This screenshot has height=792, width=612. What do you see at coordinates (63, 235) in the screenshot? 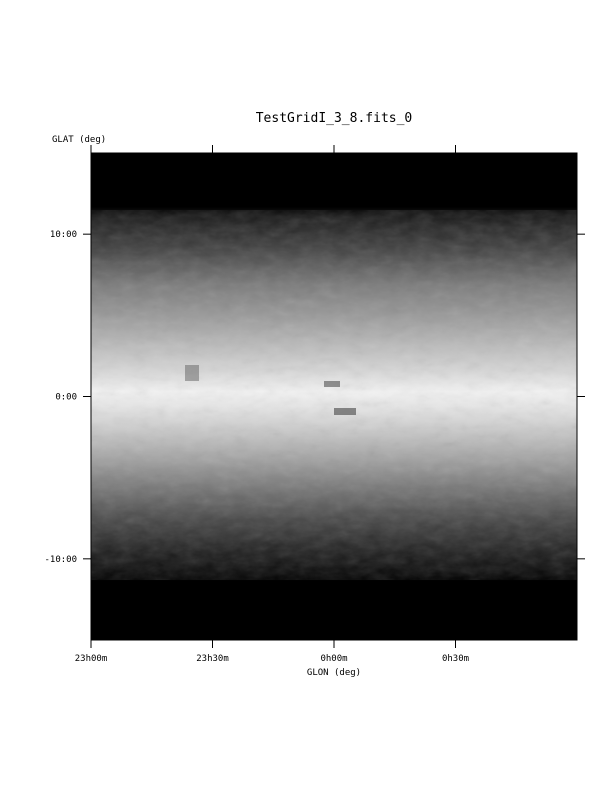
I see `y-tick-label: 10:00` at bounding box center [63, 235].